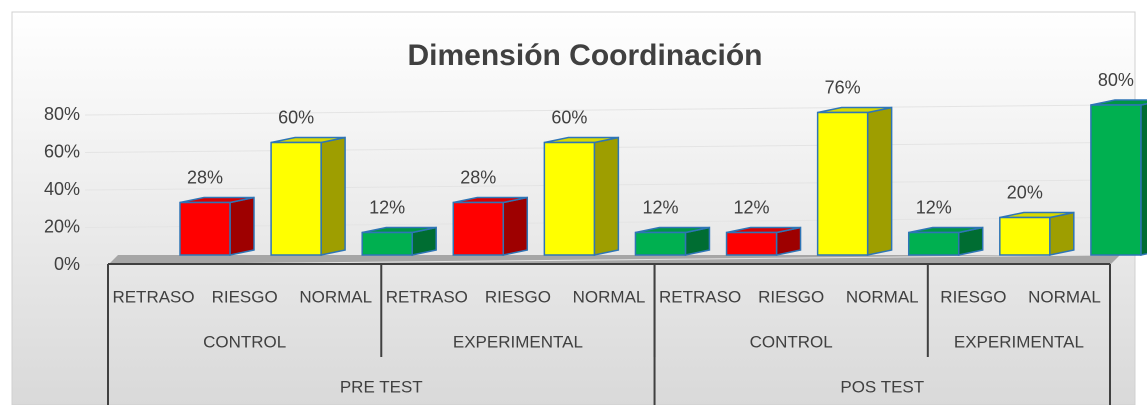 The width and height of the screenshot is (1147, 410). What do you see at coordinates (62, 189) in the screenshot?
I see `y-tick-label: 40%` at bounding box center [62, 189].